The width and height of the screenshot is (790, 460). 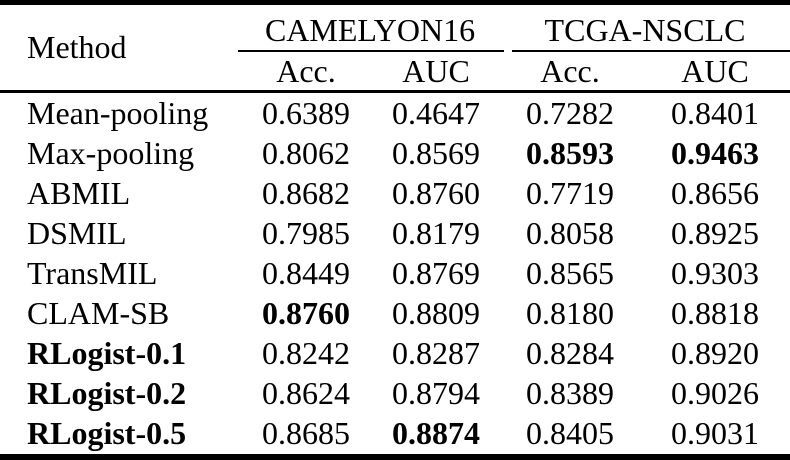 What do you see at coordinates (645, 30) in the screenshot?
I see `group-header-tcga-nsclc: TCGA-NSCLC` at bounding box center [645, 30].